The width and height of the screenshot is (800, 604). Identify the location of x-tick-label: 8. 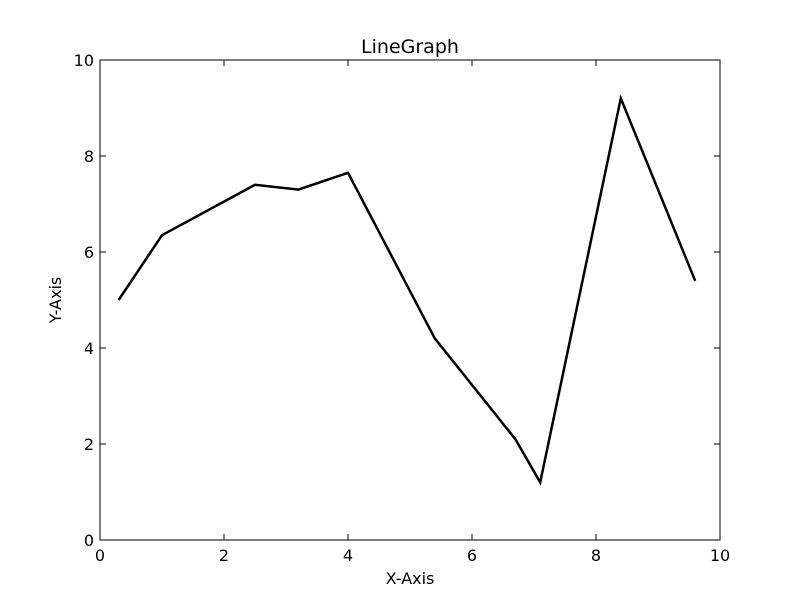
(596, 555).